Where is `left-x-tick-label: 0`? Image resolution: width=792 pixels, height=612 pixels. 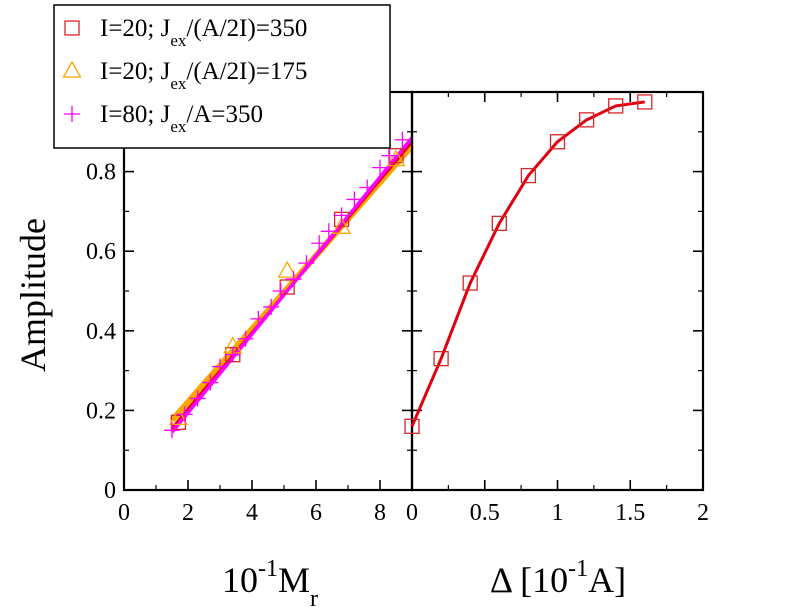 left-x-tick-label: 0 is located at coordinates (124, 513).